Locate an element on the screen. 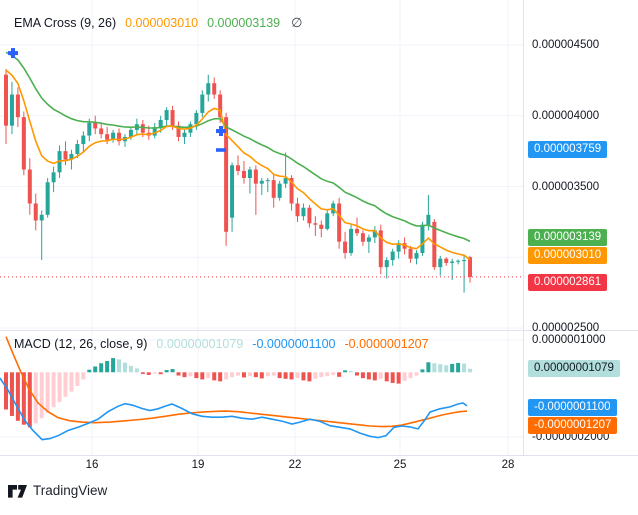 This screenshot has width=638, height=515. ema-cross-marker is located at coordinates (221, 131).